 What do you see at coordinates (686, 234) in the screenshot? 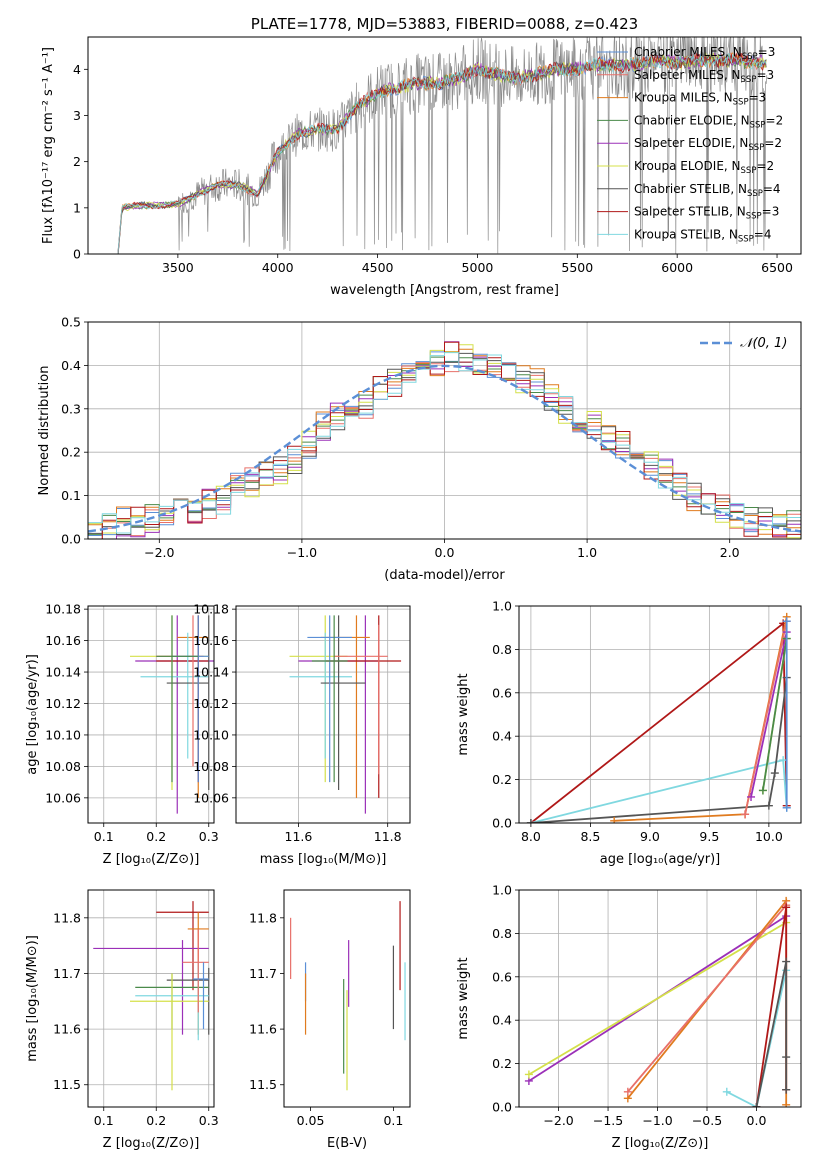
I see `legend-label-base: Kroupa STELIB, N` at bounding box center [686, 234].